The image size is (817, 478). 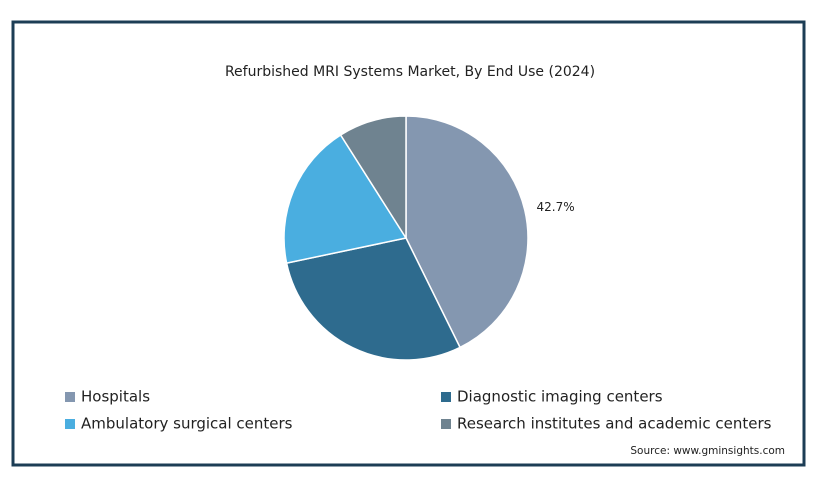 I want to click on legend-label: Research institutes and academic centers, so click(x=614, y=424).